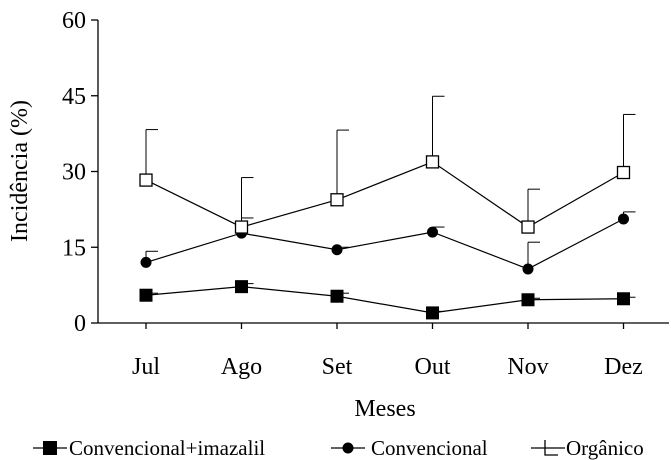 Image resolution: width=671 pixels, height=460 pixels. What do you see at coordinates (74, 173) in the screenshot?
I see `y-tick-label: 30` at bounding box center [74, 173].